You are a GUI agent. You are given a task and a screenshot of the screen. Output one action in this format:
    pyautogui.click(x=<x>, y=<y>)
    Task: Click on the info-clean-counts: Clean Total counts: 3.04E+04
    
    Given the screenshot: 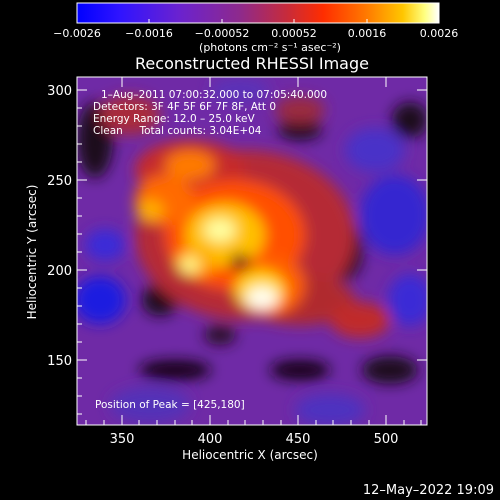 What is the action you would take?
    pyautogui.click(x=177, y=131)
    